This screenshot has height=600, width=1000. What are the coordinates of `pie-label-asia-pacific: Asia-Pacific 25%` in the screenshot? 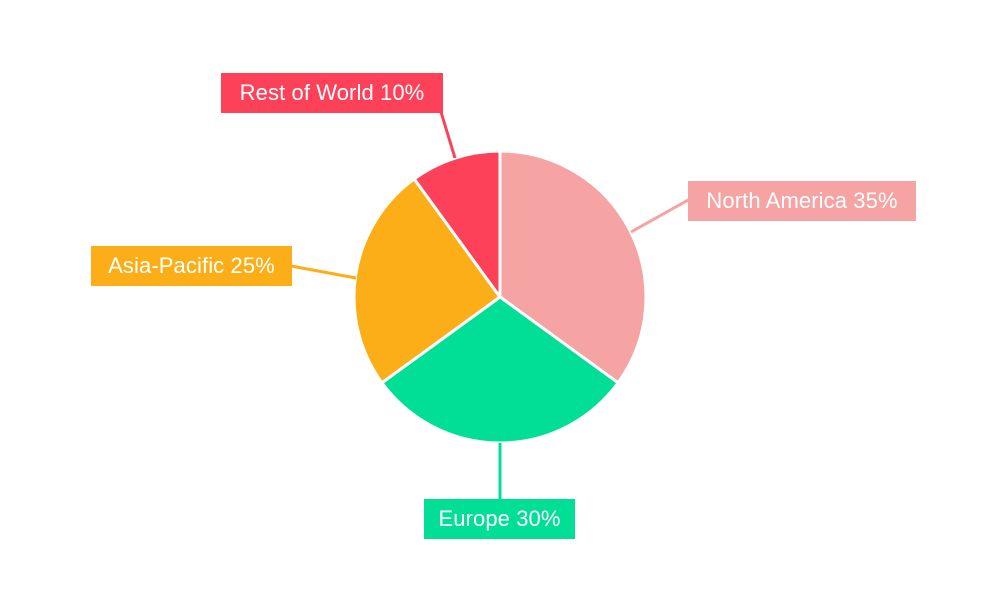 It's located at (191, 266).